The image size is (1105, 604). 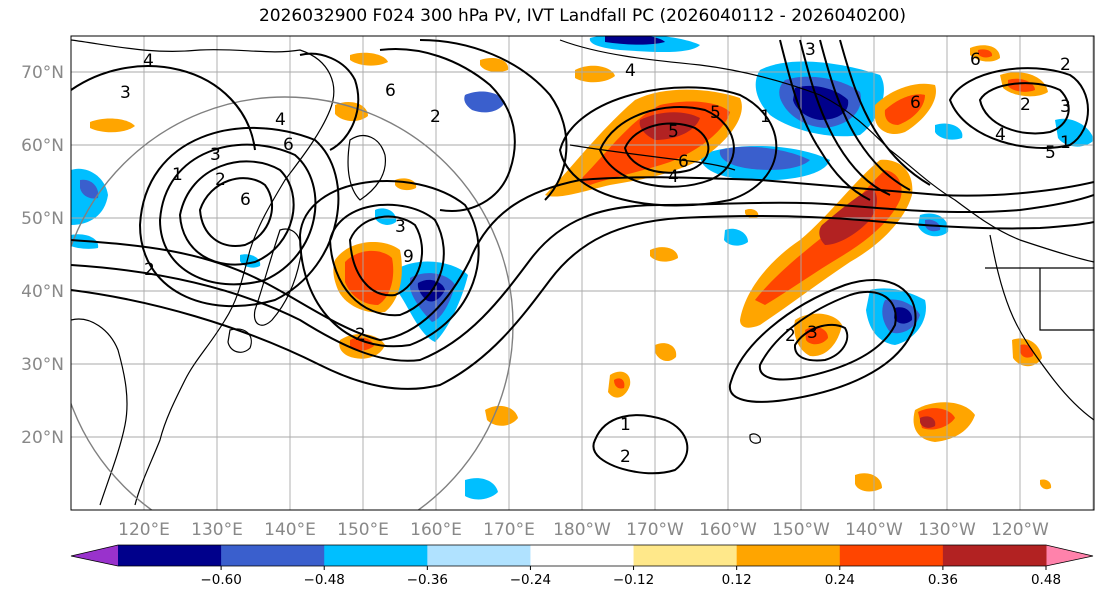 I want to click on colorbar-extend-min, so click(x=94, y=555).